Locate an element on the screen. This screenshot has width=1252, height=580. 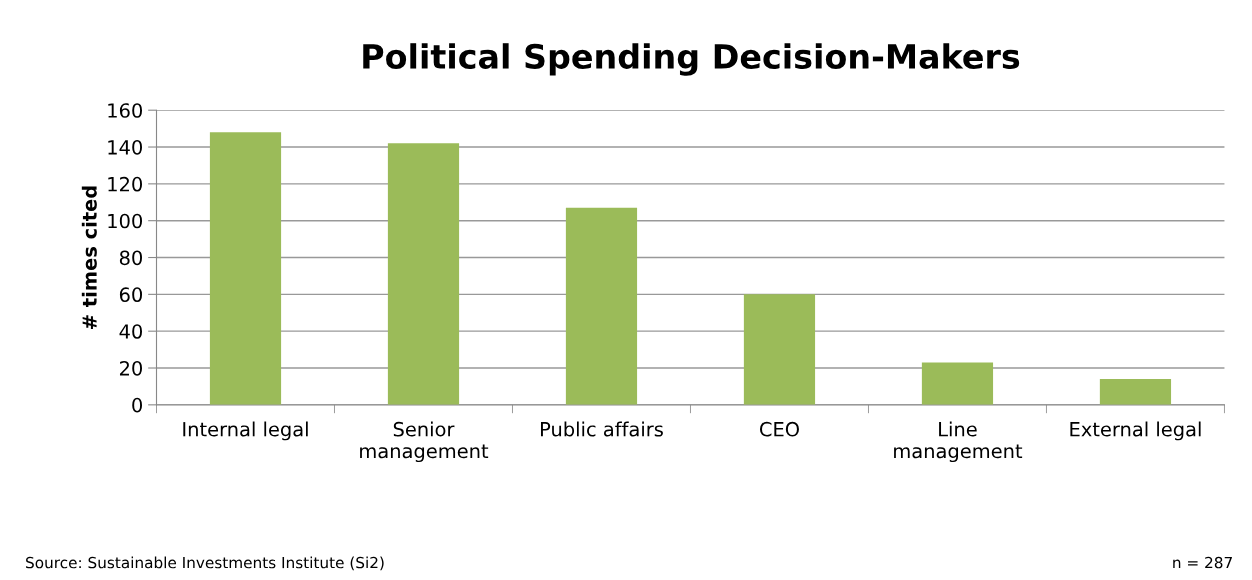
chart-title: Political Spending Decision-Makers is located at coordinates (691, 59).